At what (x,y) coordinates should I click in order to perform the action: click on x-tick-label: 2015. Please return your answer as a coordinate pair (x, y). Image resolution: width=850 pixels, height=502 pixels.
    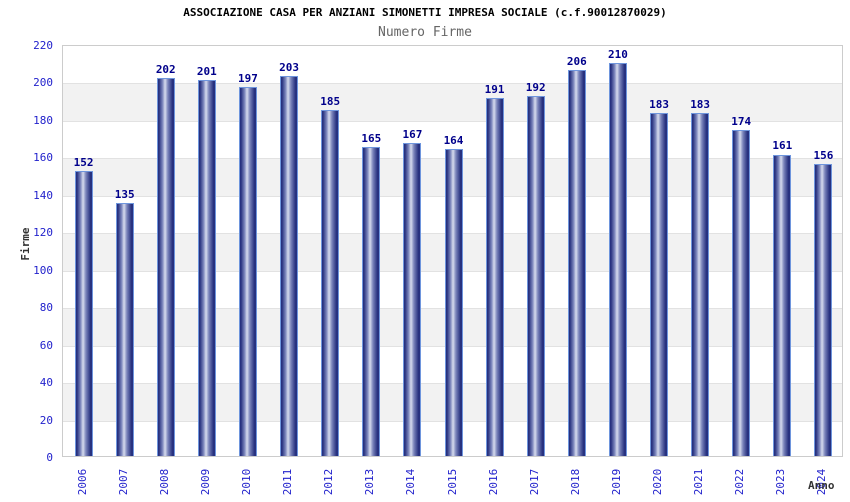
    Looking at the image, I should click on (452, 482).